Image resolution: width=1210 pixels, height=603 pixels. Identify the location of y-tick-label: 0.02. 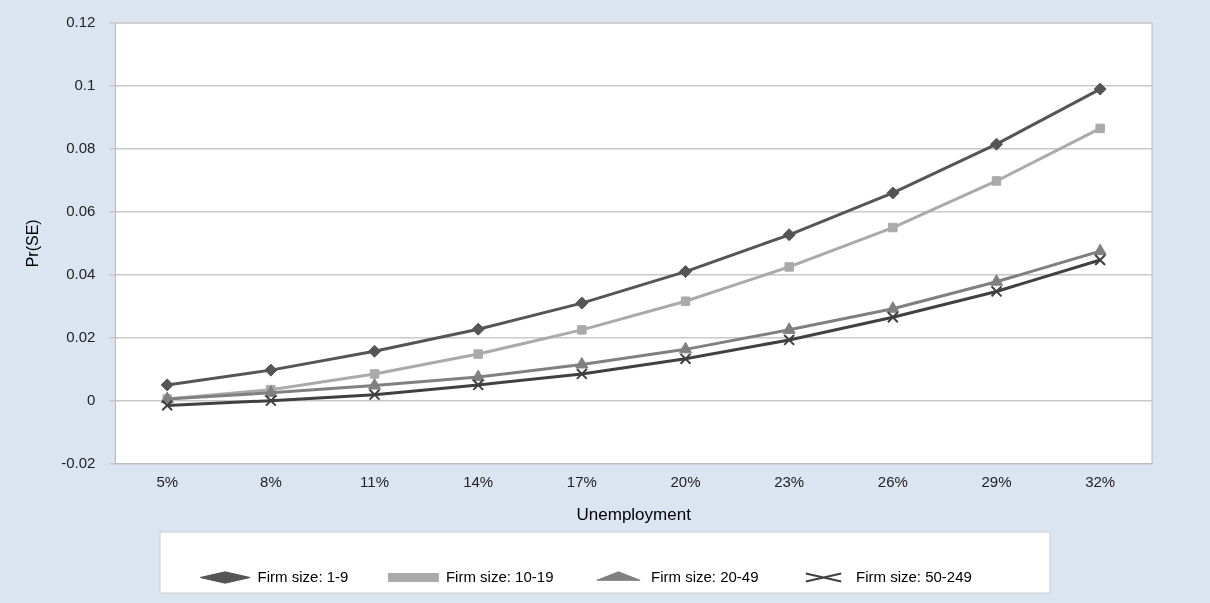
(81, 336).